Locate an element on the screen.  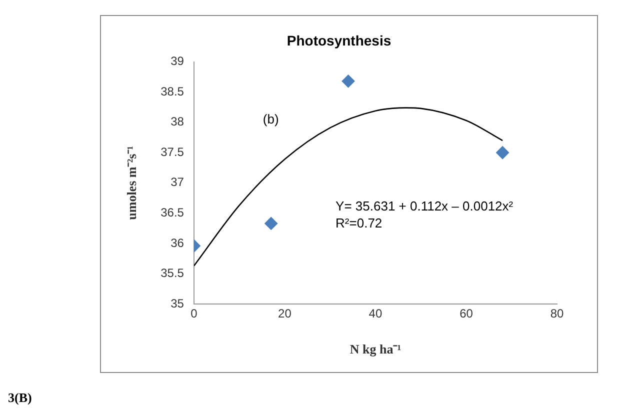
y-tick-label: 38 is located at coordinates (177, 121).